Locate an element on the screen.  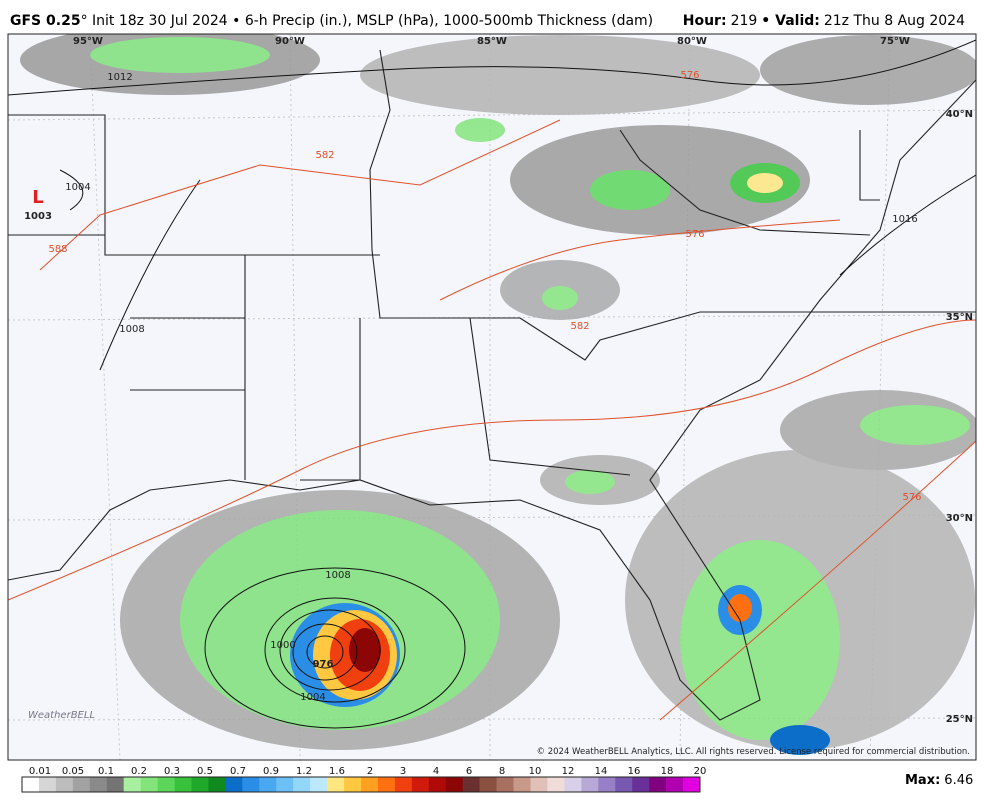
colorbar-label: 6 is located at coordinates (469, 771).